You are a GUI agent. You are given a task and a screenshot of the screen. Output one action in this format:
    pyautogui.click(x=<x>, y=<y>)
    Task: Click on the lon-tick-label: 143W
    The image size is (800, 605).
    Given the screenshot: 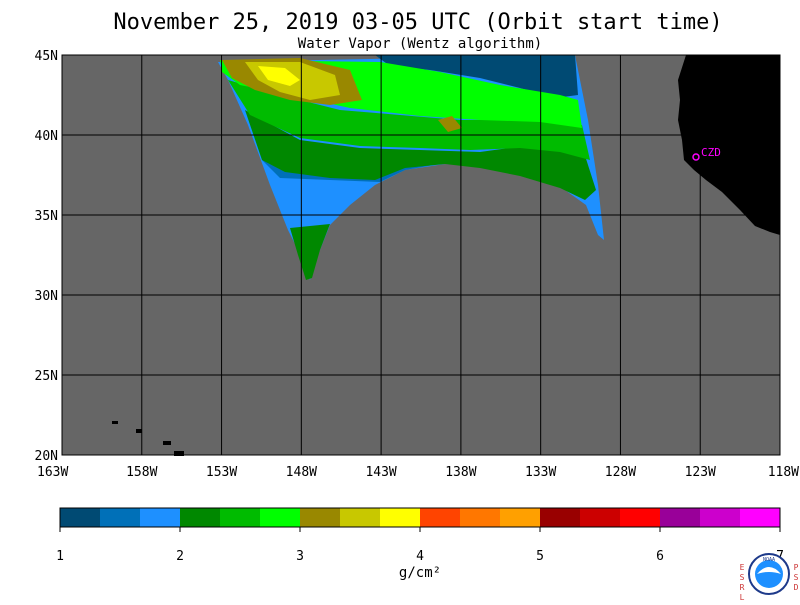 What is the action you would take?
    pyautogui.click(x=380, y=472)
    